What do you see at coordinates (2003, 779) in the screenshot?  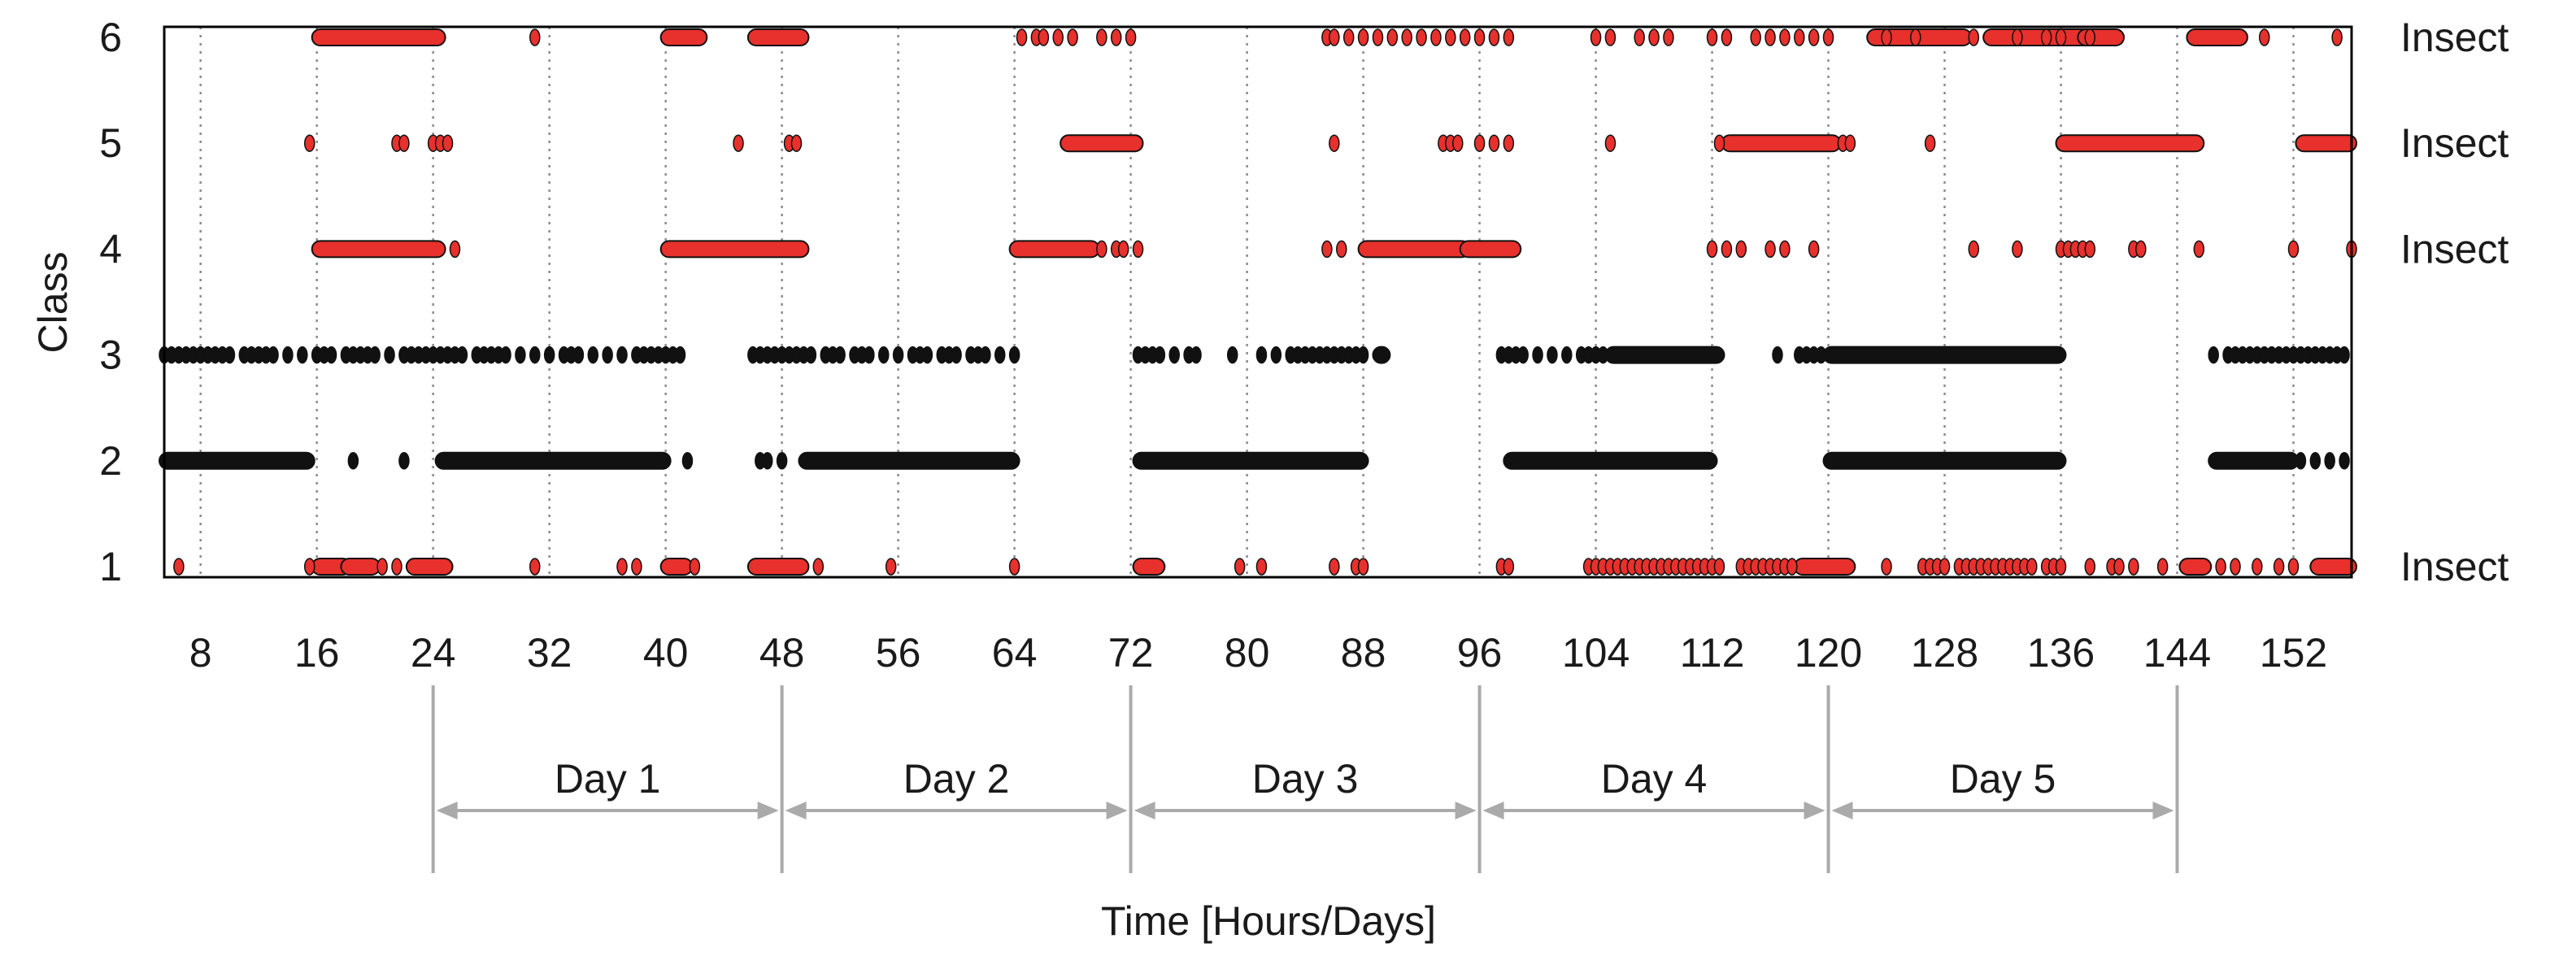 I see `day-label-5: Day 5` at bounding box center [2003, 779].